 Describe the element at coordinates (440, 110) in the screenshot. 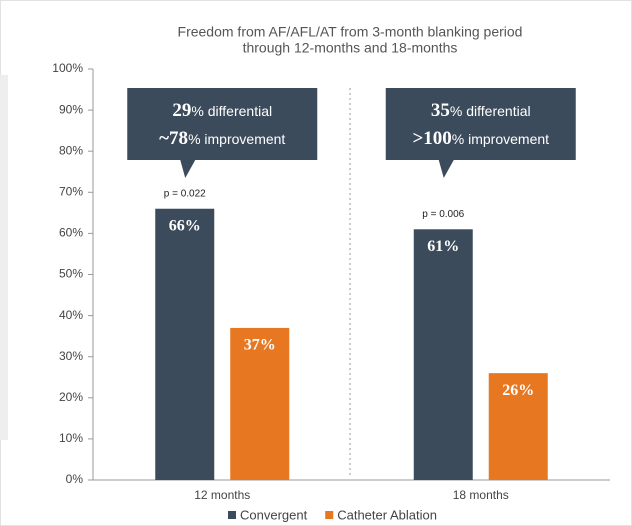

I see `callout-number: 35` at that location.